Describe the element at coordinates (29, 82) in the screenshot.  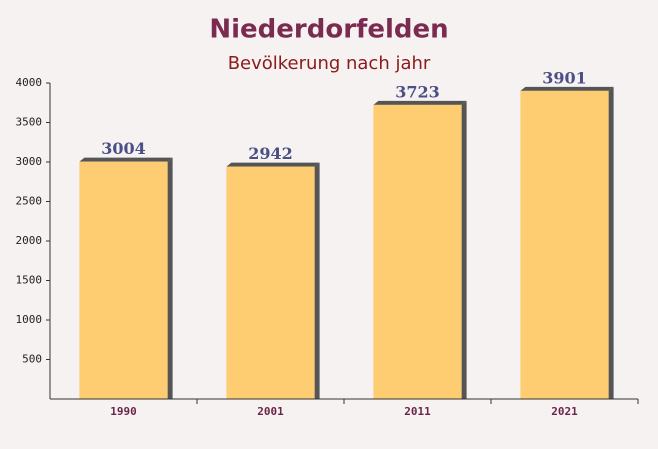
I see `y-tick-label: 4000` at that location.